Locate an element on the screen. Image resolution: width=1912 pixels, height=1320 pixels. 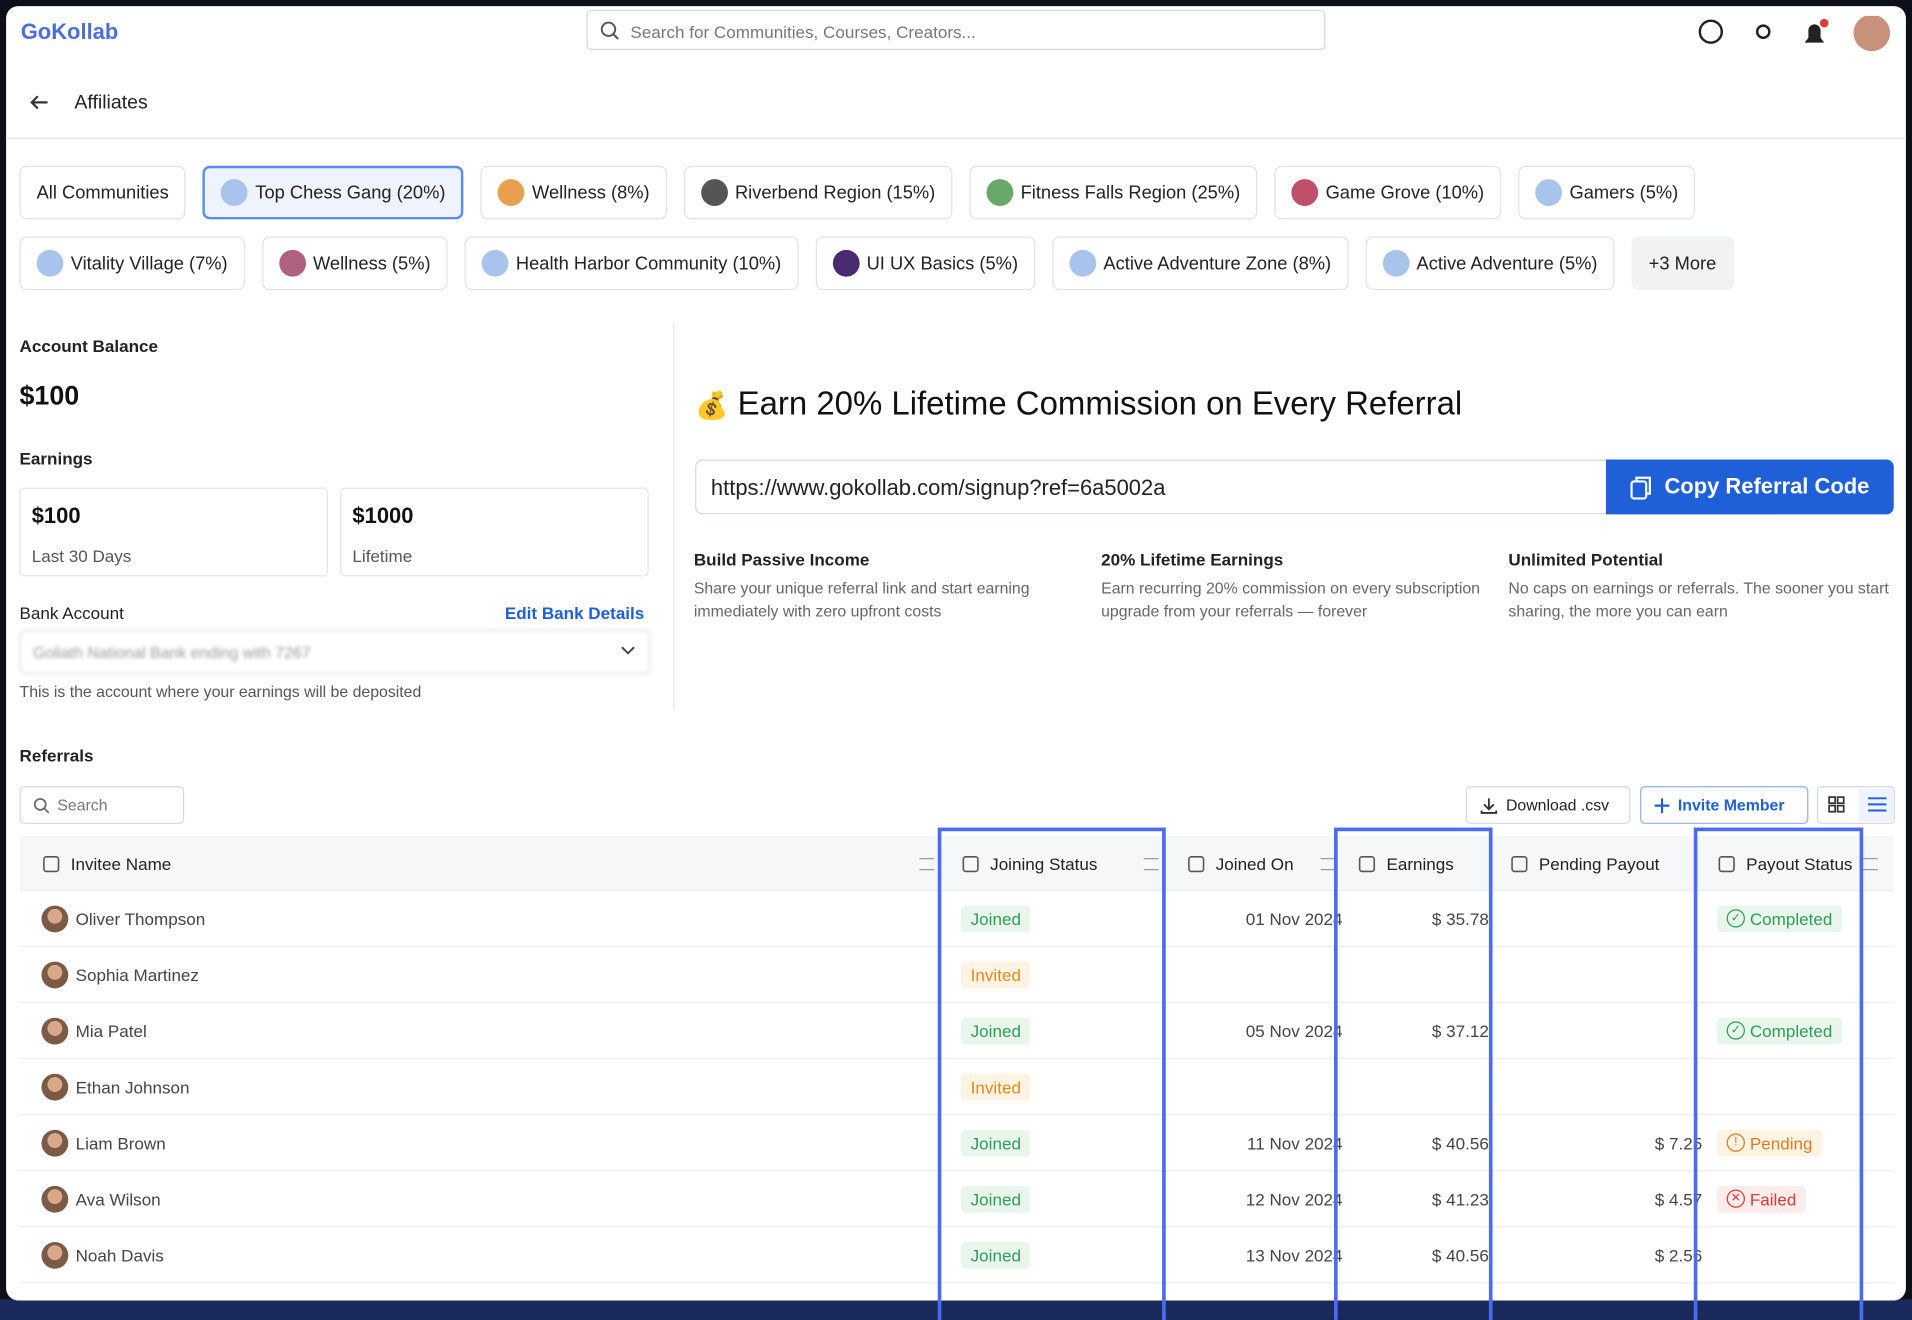
plus-icon is located at coordinates (1662, 805).